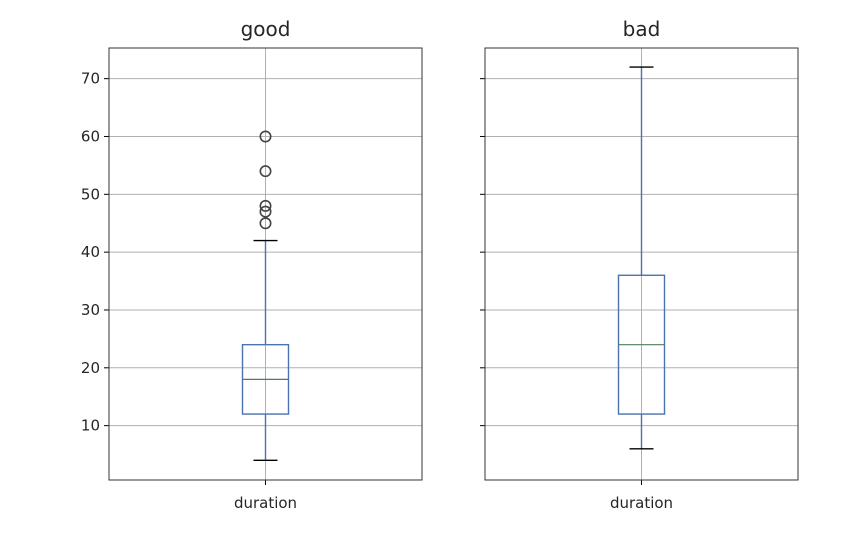  What do you see at coordinates (90, 426) in the screenshot?
I see `y-tick-label: 10` at bounding box center [90, 426].